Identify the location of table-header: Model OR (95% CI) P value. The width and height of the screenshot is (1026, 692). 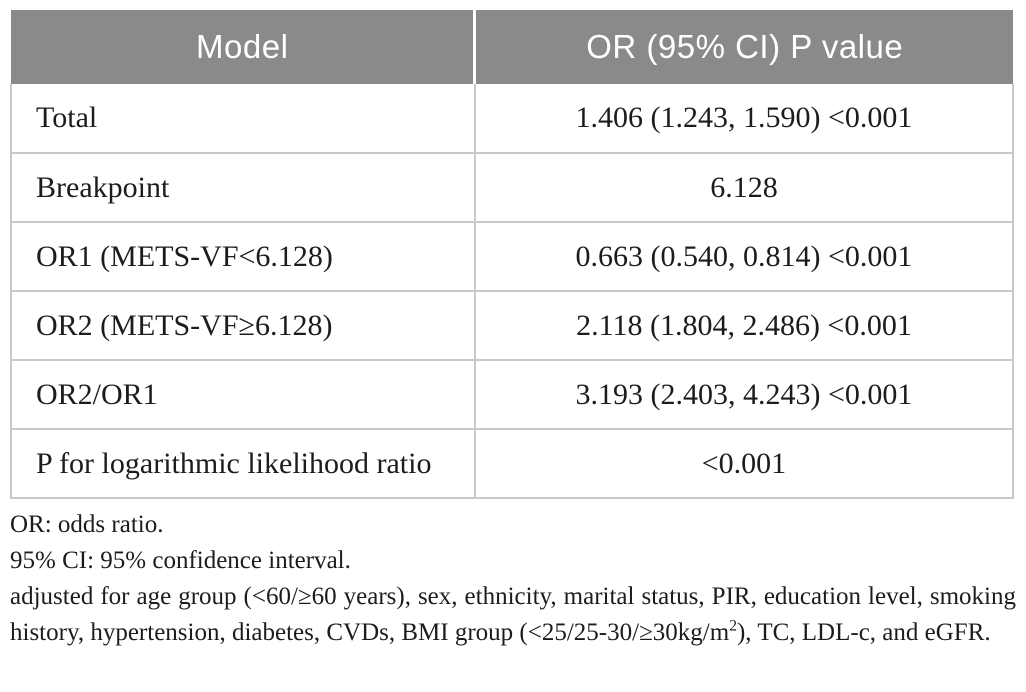
(512, 47).